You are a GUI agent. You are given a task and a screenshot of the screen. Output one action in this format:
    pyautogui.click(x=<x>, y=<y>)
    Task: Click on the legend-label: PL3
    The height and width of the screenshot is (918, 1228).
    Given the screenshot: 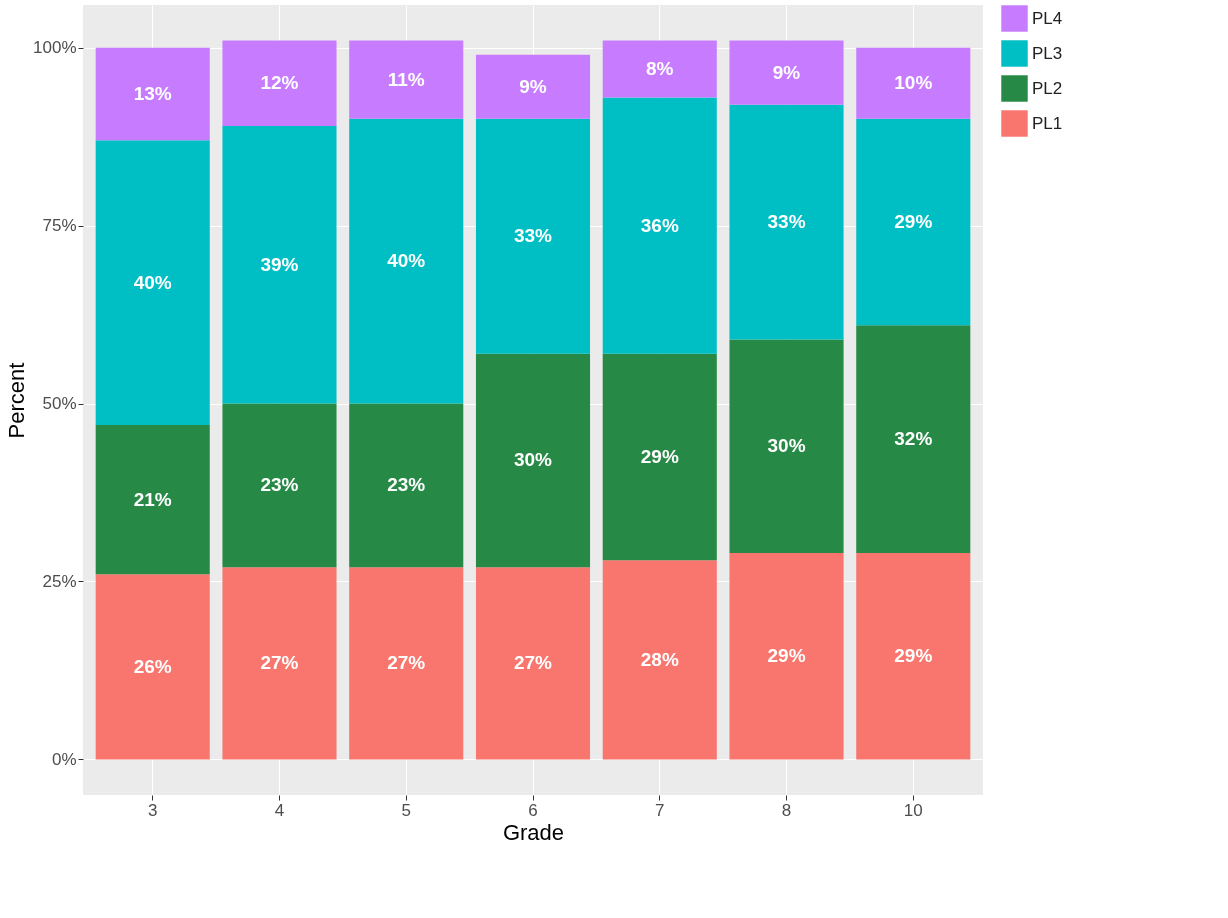 What is the action you would take?
    pyautogui.click(x=1047, y=53)
    